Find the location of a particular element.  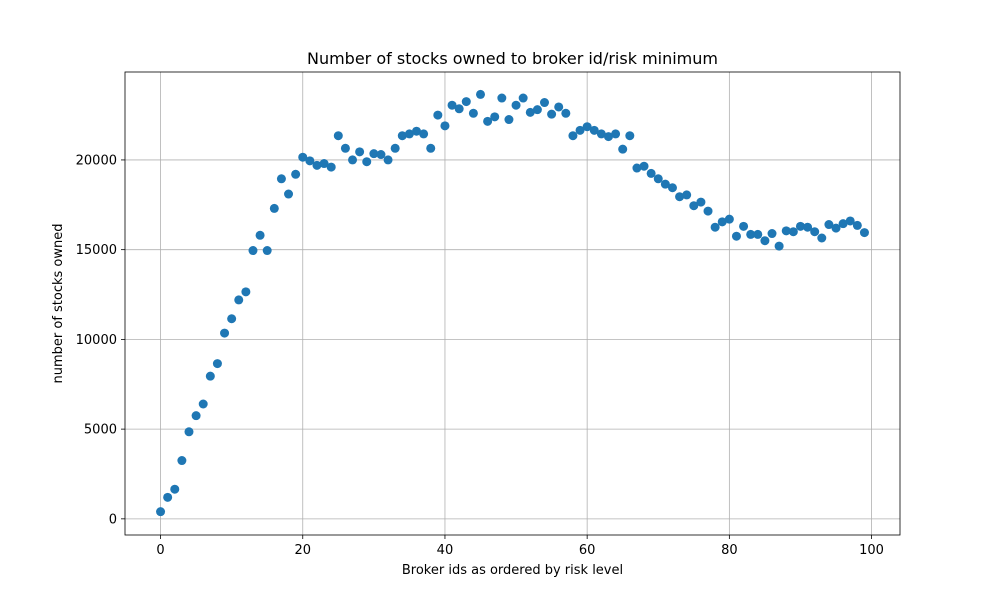

x-tick-label: 80 is located at coordinates (729, 550).